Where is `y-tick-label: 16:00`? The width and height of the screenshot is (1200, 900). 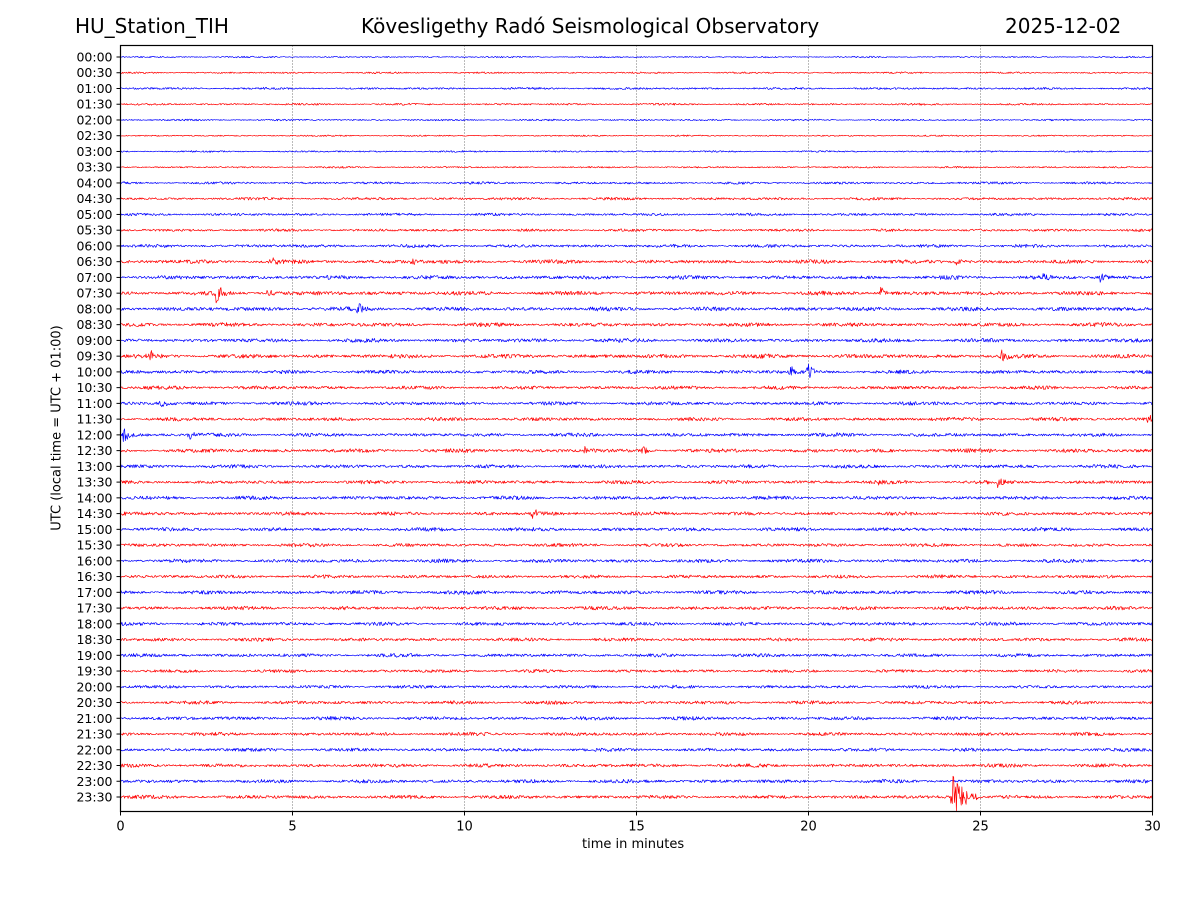
y-tick-label: 16:00 is located at coordinates (94, 560).